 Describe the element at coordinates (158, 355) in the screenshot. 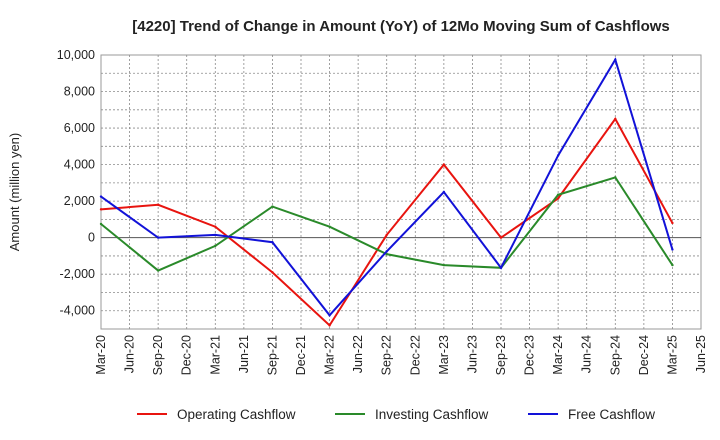

I see `x-tick-label: Sep-20` at that location.